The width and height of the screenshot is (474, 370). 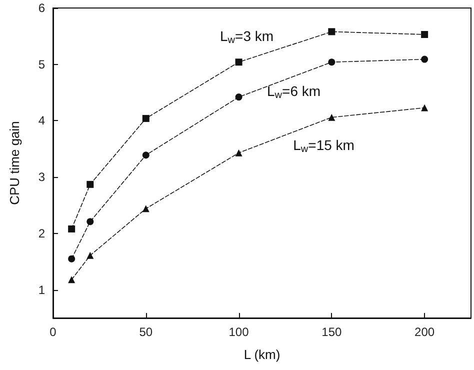 I want to click on y-tick-label: 3, so click(x=42, y=177).